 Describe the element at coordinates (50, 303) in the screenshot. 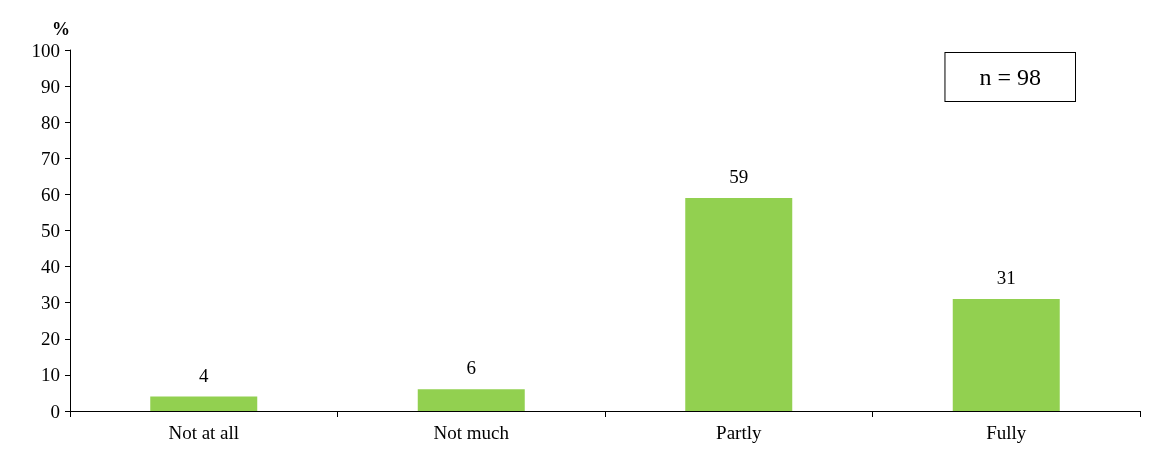

I see `y-tick-label: 30` at that location.